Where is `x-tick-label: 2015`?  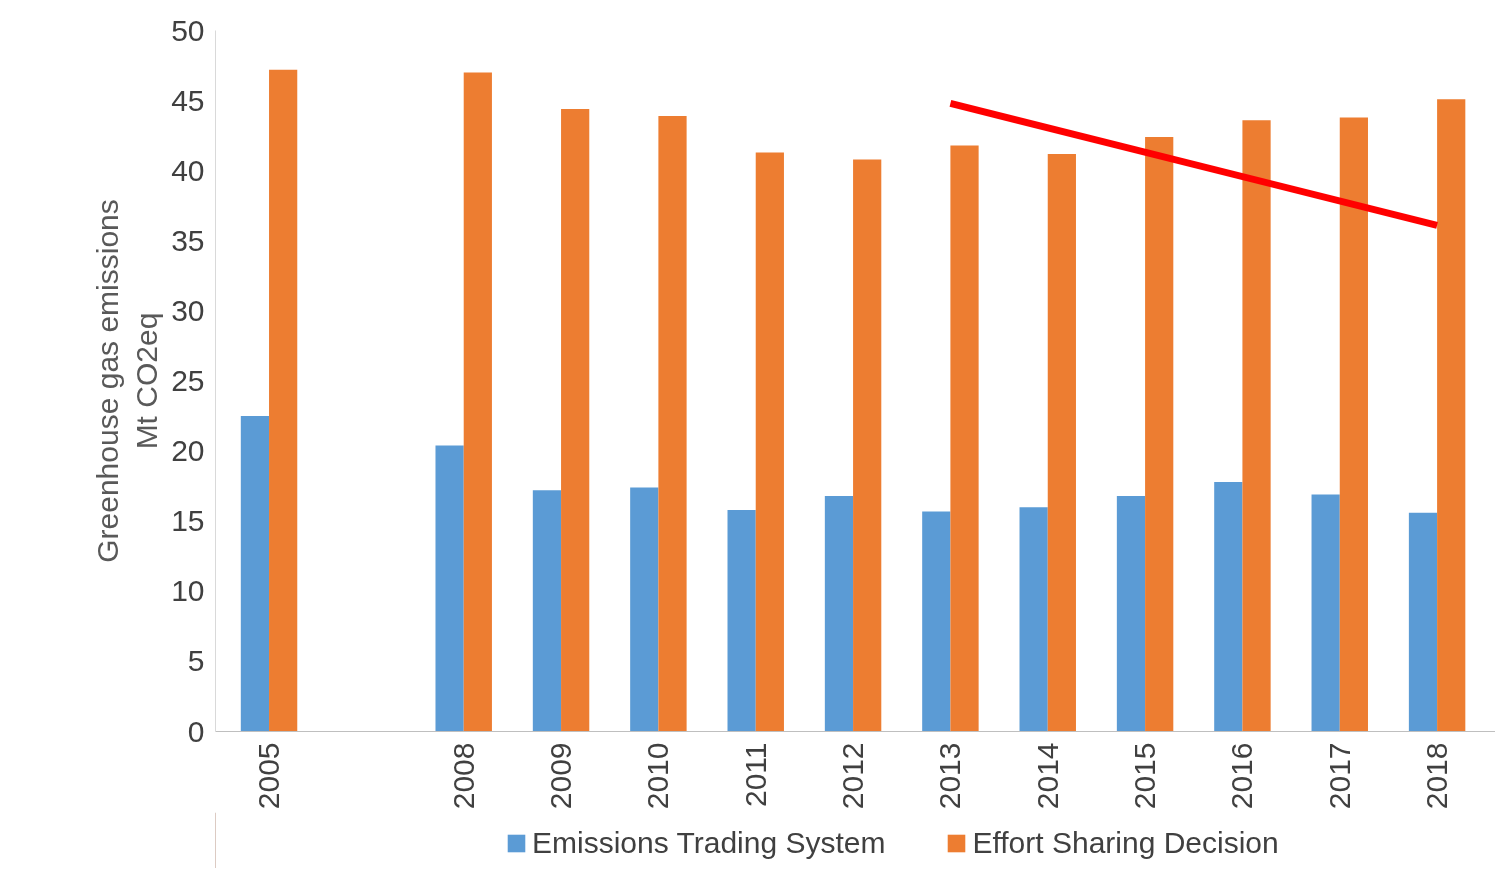
x-tick-label: 2015 is located at coordinates (1145, 776).